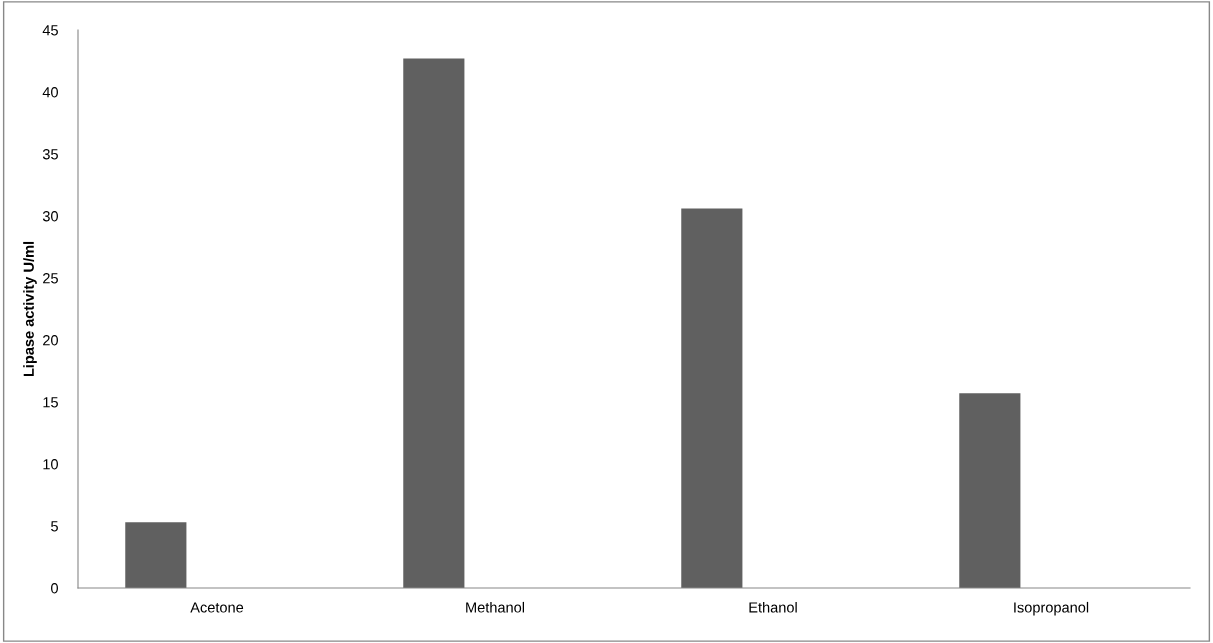  Describe the element at coordinates (54, 526) in the screenshot. I see `y-tick-label: 5` at that location.